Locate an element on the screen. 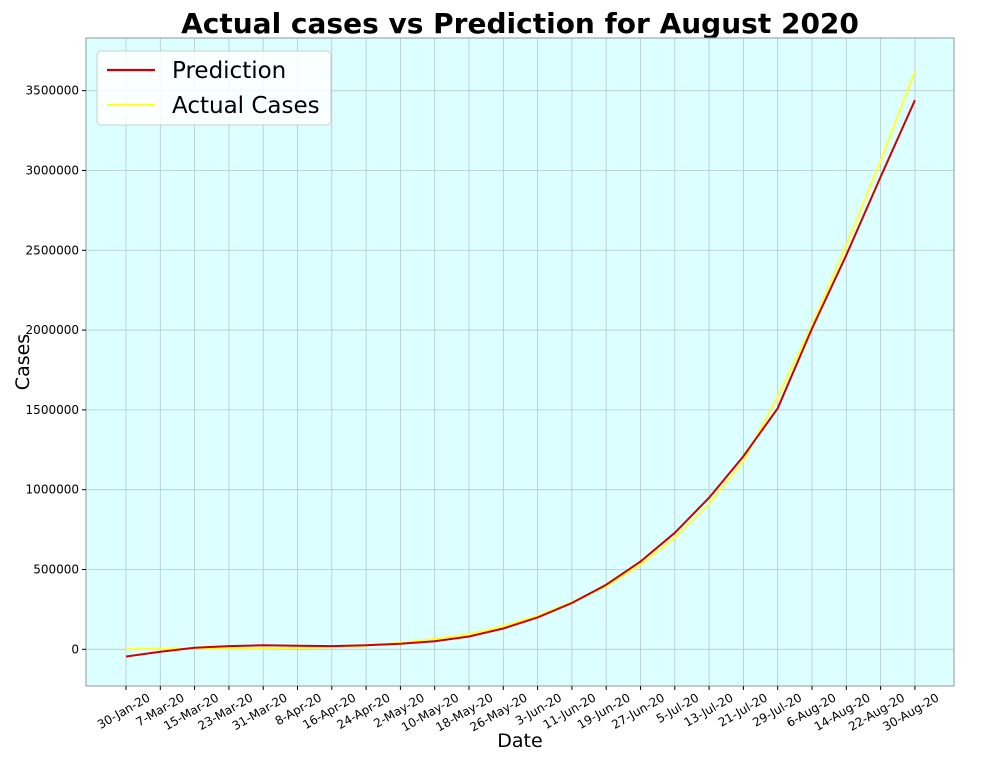  y-tick-label: 500000 is located at coordinates (56, 569).